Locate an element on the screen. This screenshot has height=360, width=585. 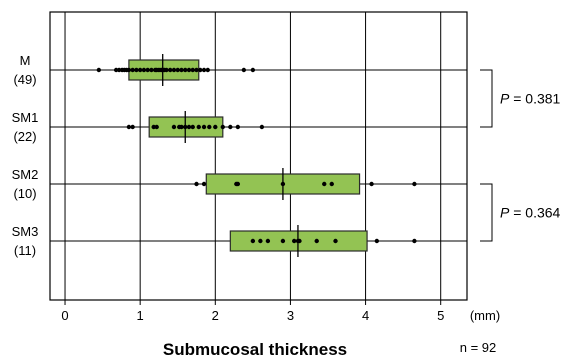
category-count: (22) is located at coordinates (24, 136).